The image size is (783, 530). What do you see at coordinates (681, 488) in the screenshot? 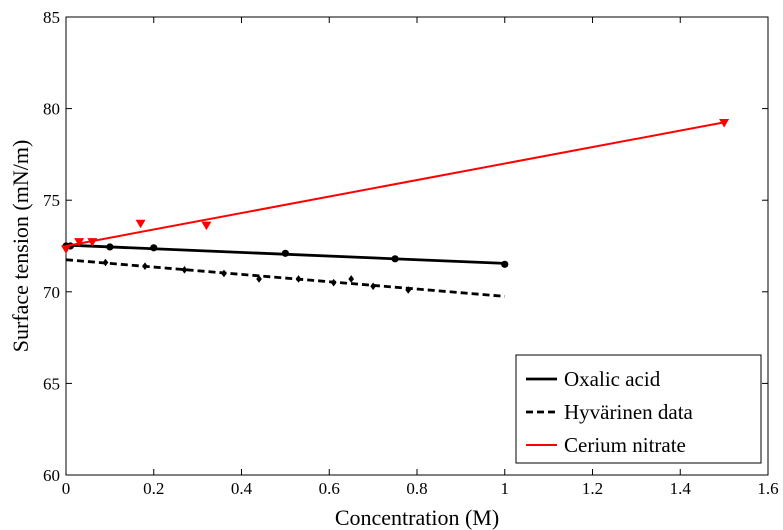
I see `x-tick-label: 1.4` at bounding box center [681, 488].